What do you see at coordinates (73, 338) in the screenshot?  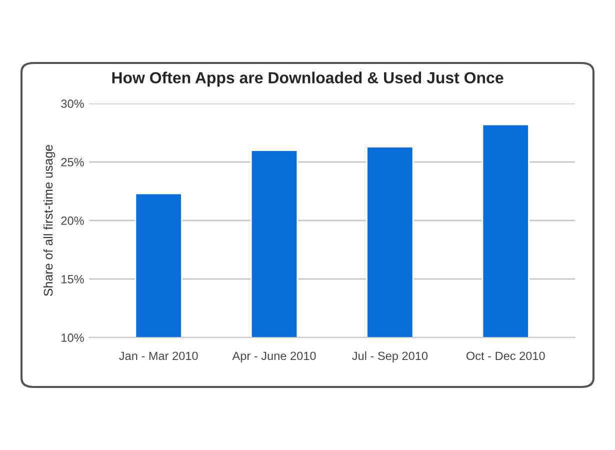 I see `y-tick-label: 10%` at bounding box center [73, 338].